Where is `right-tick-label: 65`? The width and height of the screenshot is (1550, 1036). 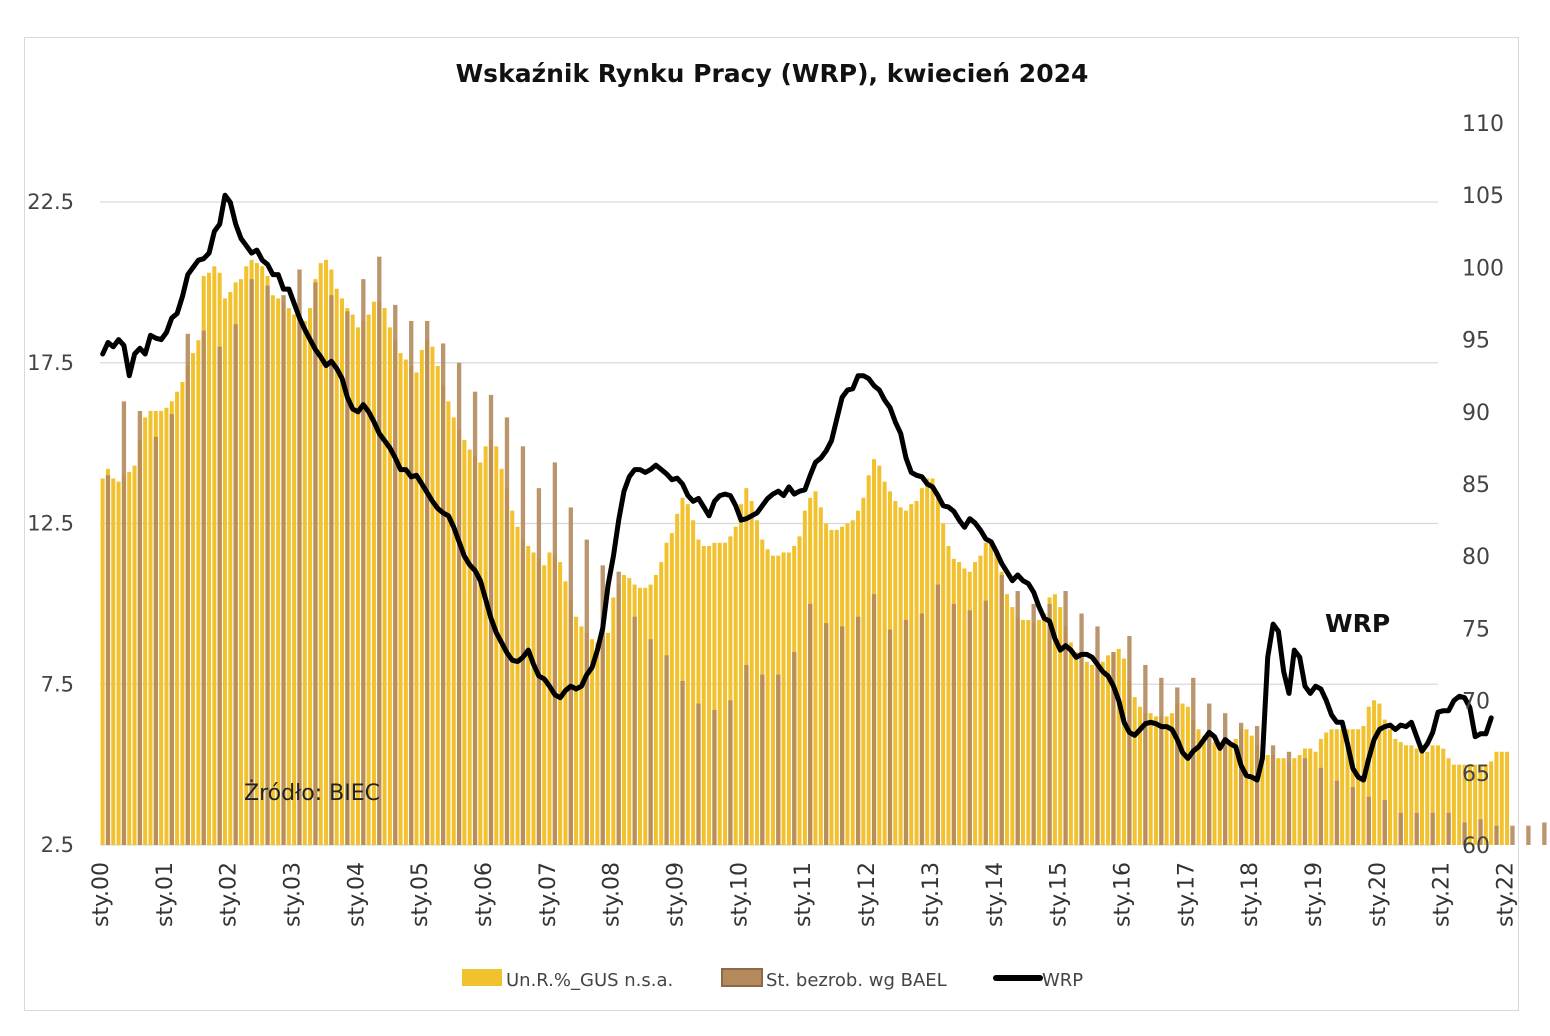 right-tick-label: 65 is located at coordinates (1476, 774).